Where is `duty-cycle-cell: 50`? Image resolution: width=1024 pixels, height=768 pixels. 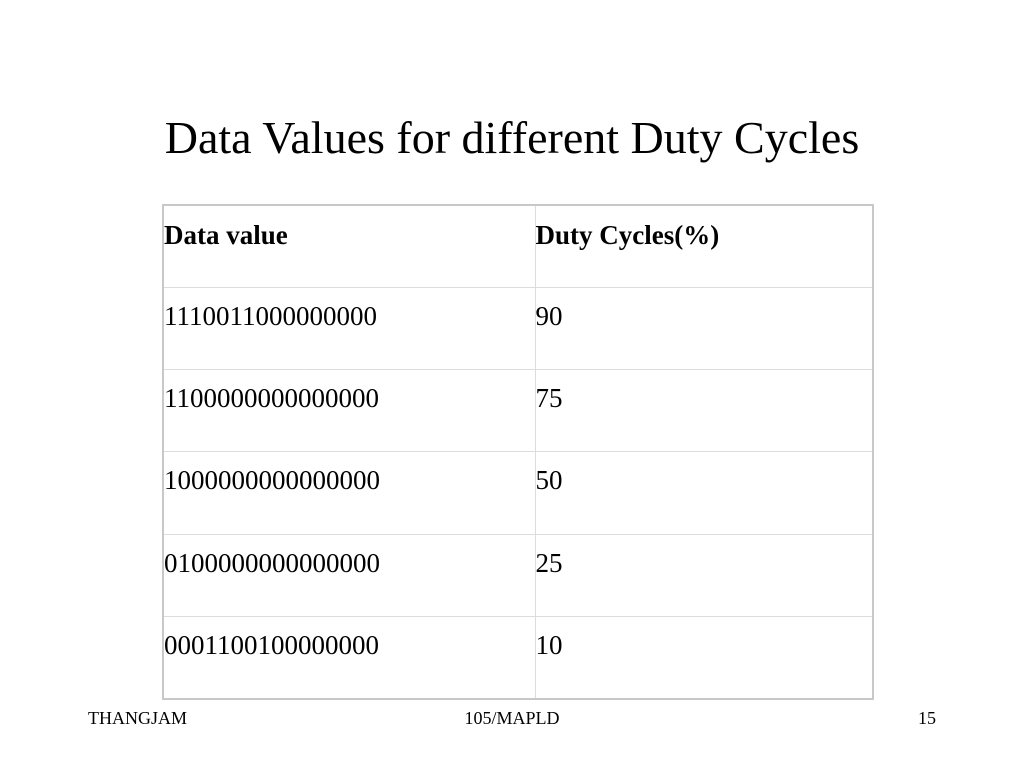
duty-cycle-cell: 50 is located at coordinates (704, 493).